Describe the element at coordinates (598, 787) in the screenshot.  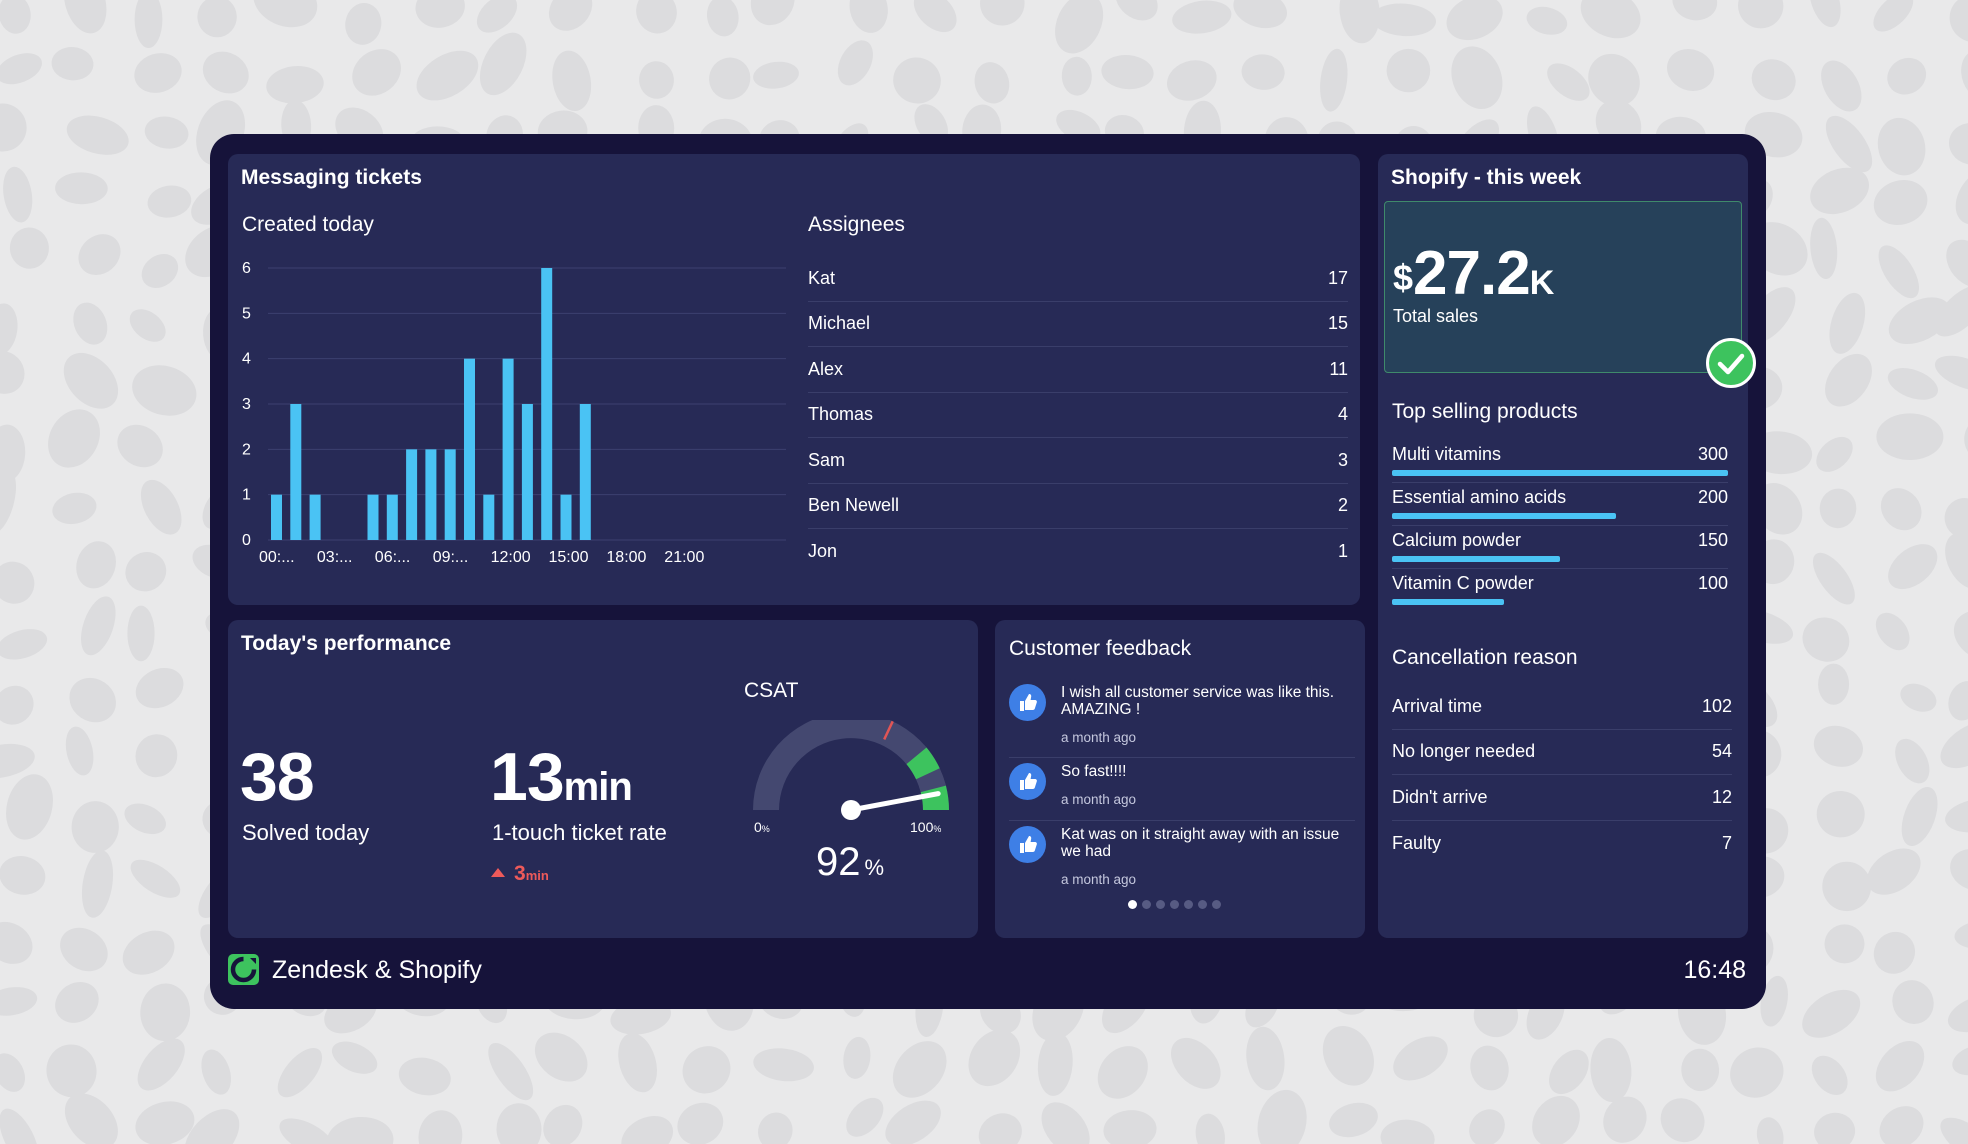
I see `touch-rate-unit: min` at that location.